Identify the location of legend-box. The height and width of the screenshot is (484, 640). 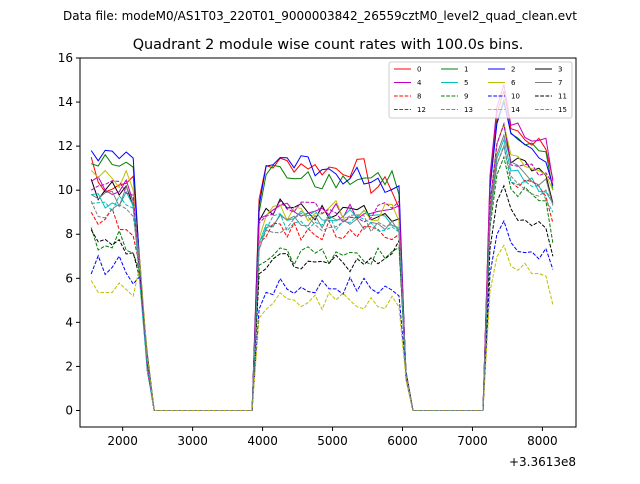
(480, 90).